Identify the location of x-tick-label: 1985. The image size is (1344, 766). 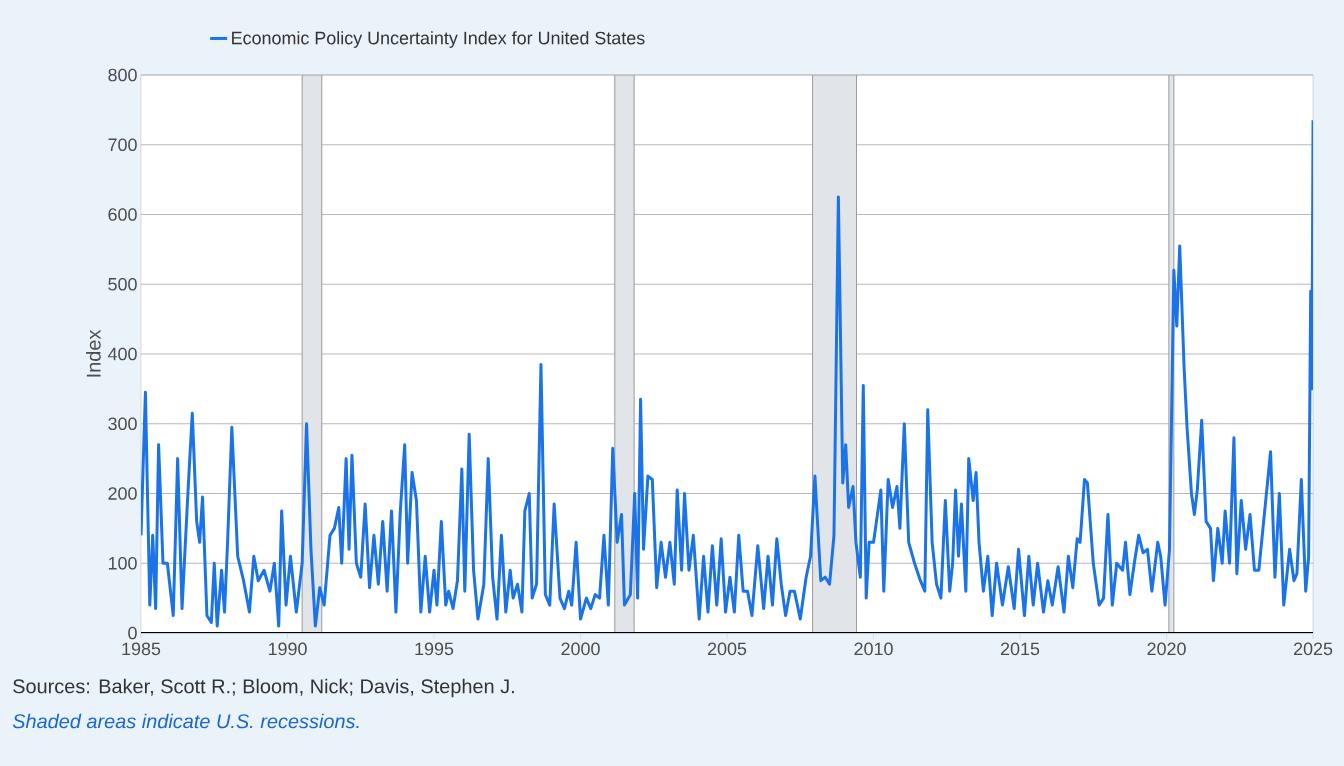
(141, 649).